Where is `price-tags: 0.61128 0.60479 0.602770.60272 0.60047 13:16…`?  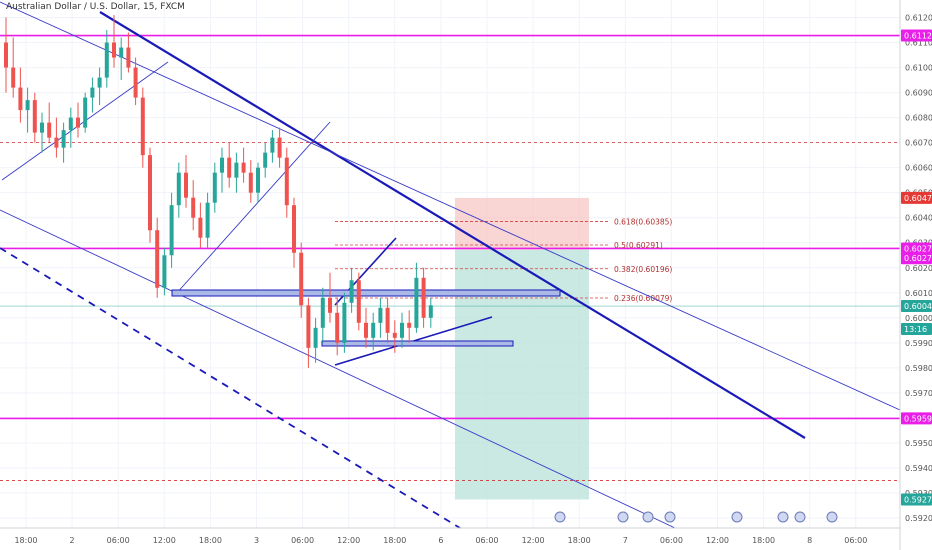
price-tags: 0.61128 0.60479 0.602770.60272 0.60047 13:16… is located at coordinates (916, 267).